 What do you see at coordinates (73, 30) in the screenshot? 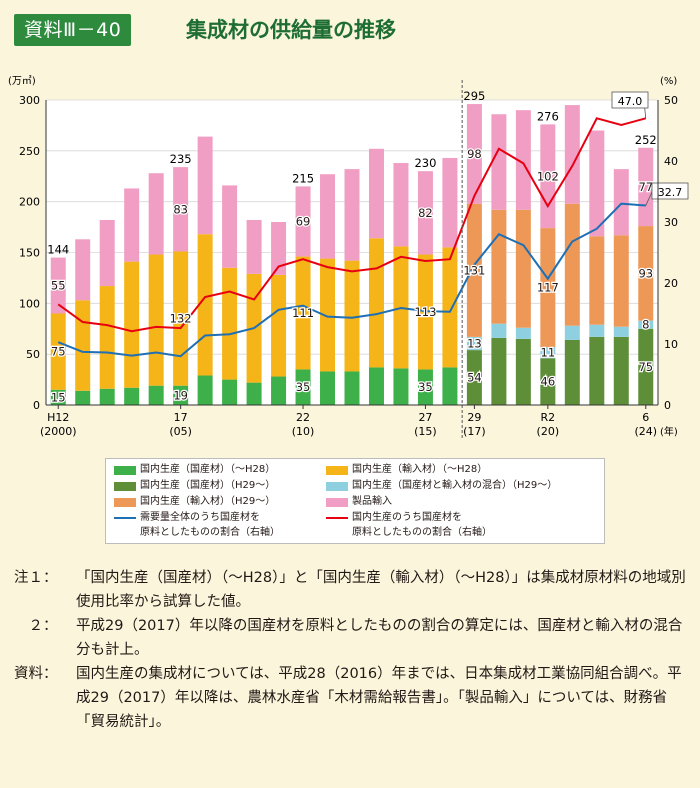
I see `figure-number-badge: 資料Ⅲ－40` at bounding box center [73, 30].